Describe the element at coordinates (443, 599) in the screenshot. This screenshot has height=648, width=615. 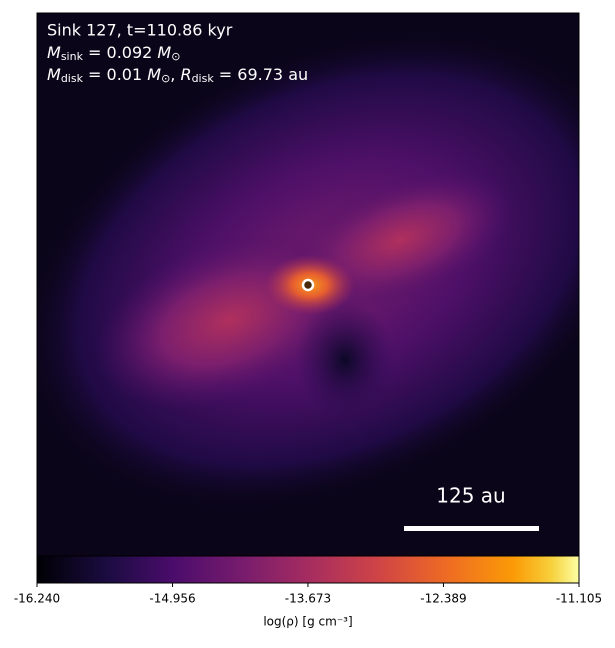
I see `colorbar-tick-label: -12.389` at that location.